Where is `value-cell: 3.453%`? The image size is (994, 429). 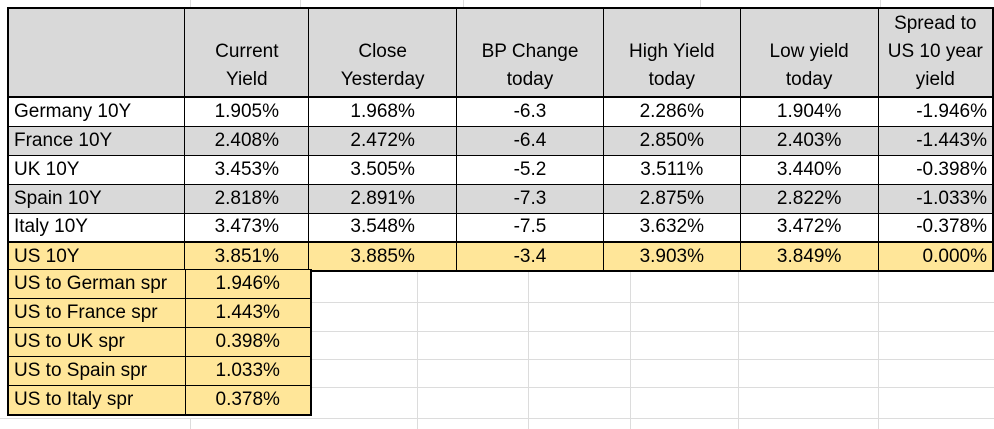
value-cell: 3.453% is located at coordinates (247, 169).